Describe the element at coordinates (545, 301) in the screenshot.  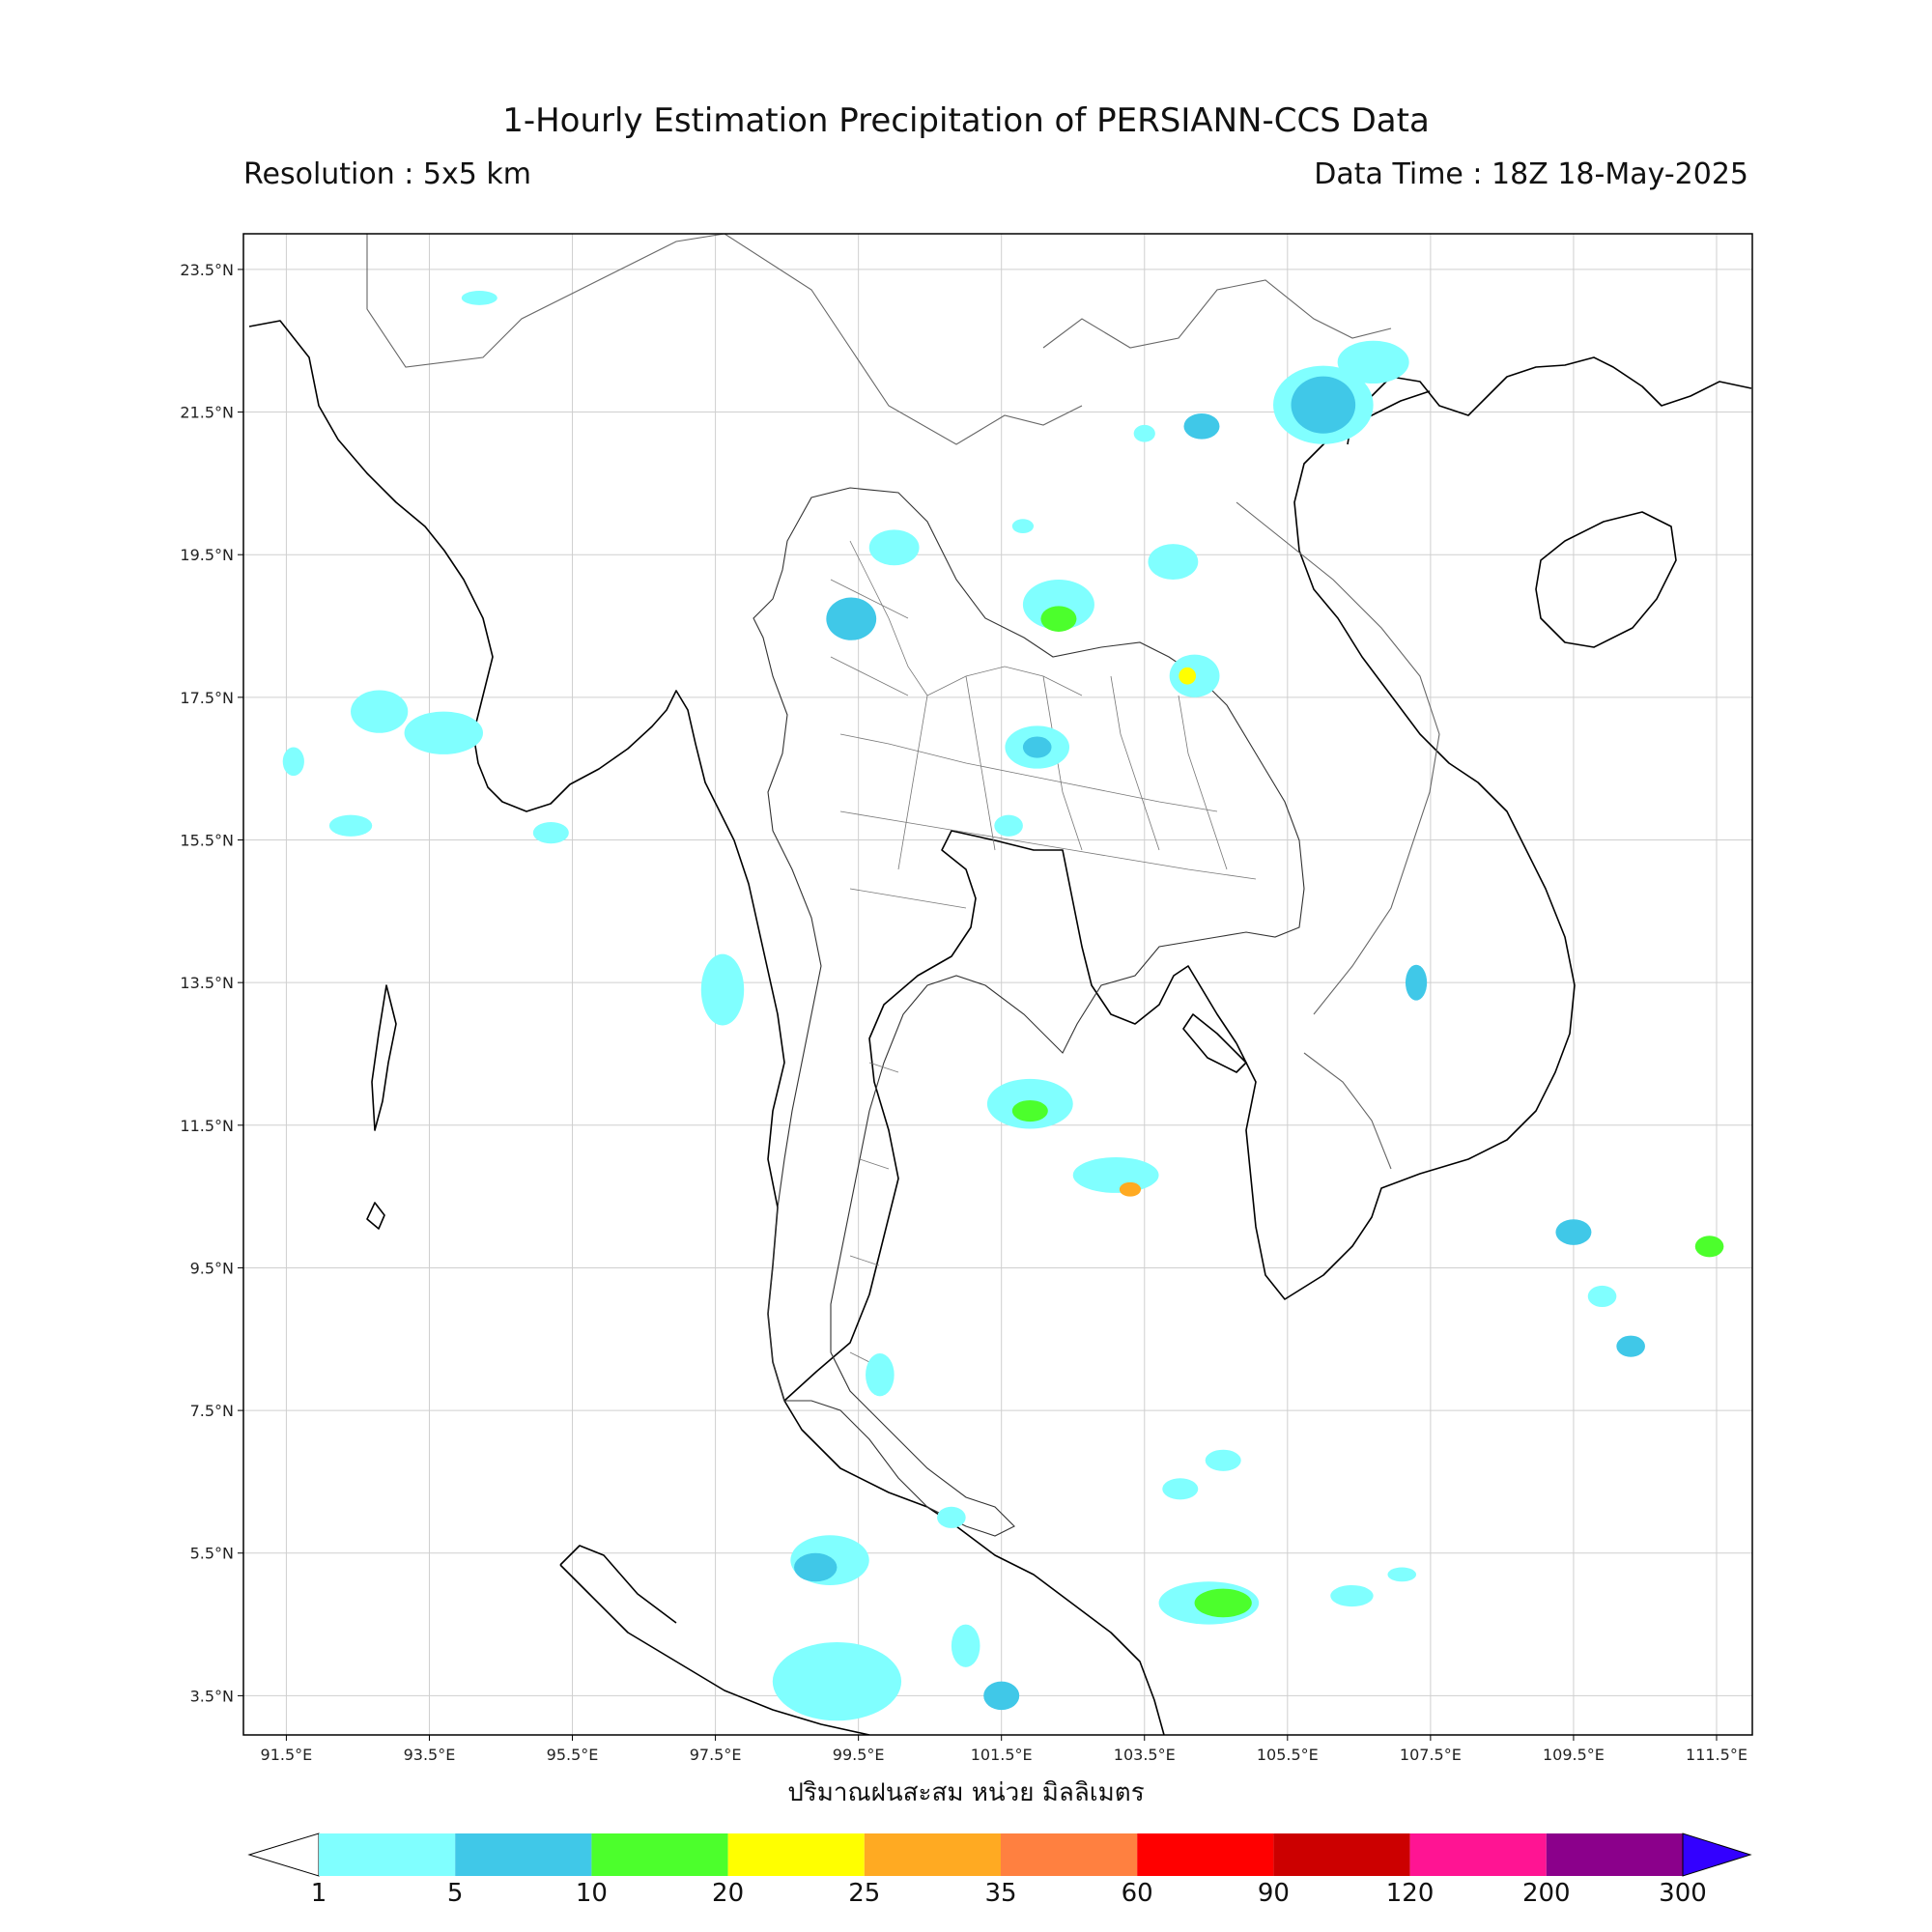
I see `border-myanmar-china` at that location.